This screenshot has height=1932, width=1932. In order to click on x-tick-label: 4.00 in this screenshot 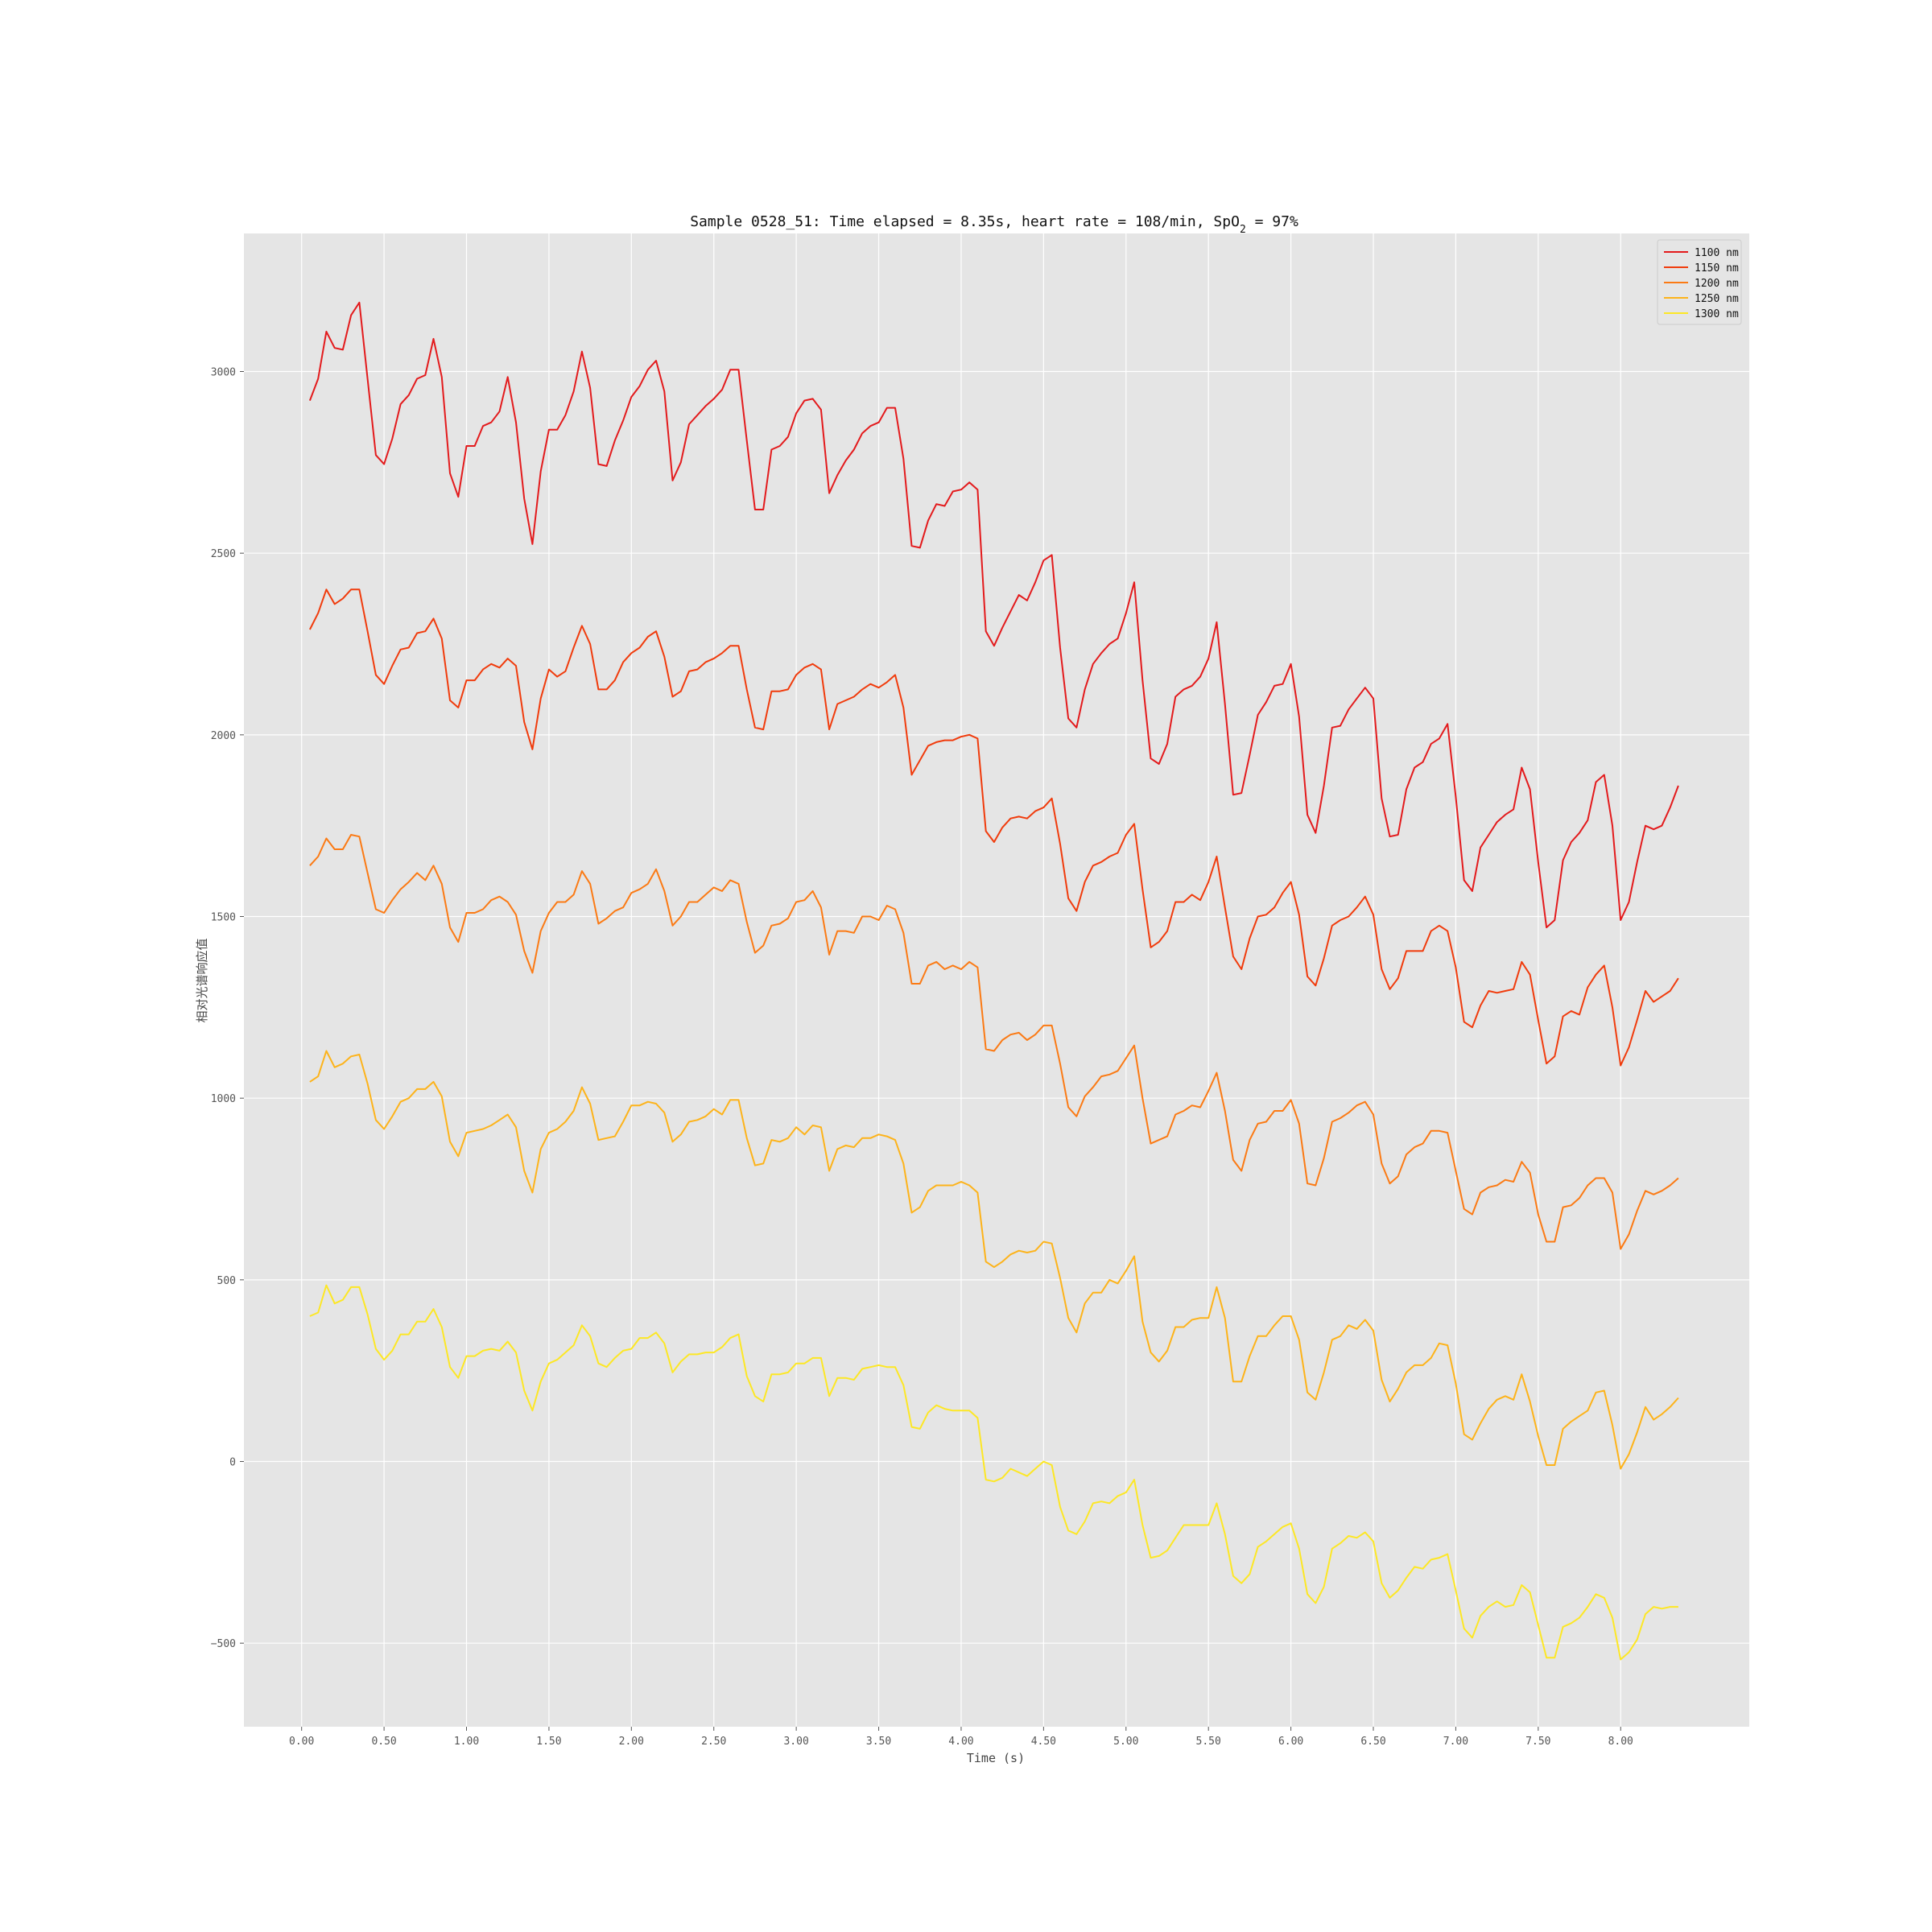, I will do `click(960, 1742)`.